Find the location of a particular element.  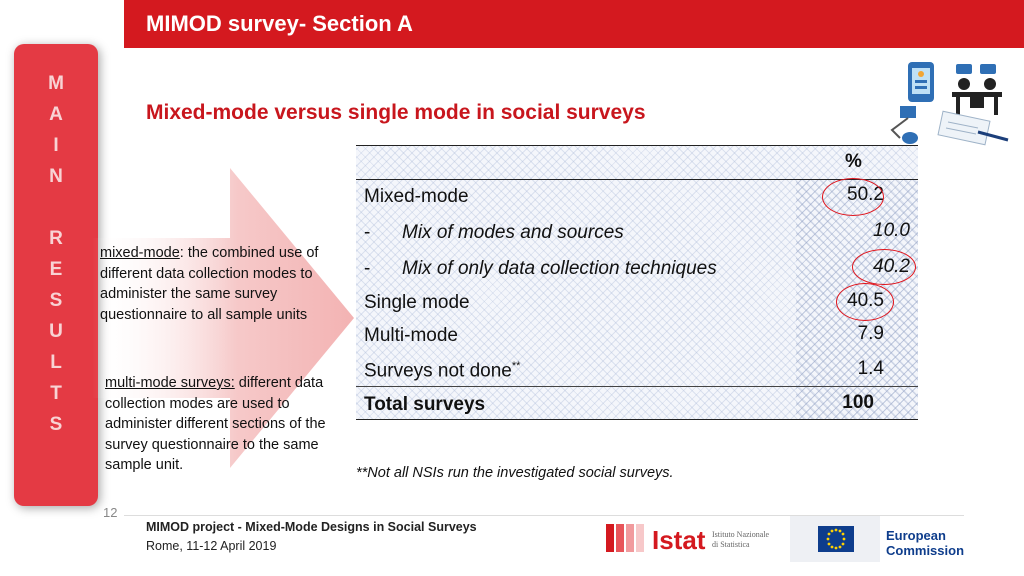

survey-modes-illustration-icon is located at coordinates (949, 104).